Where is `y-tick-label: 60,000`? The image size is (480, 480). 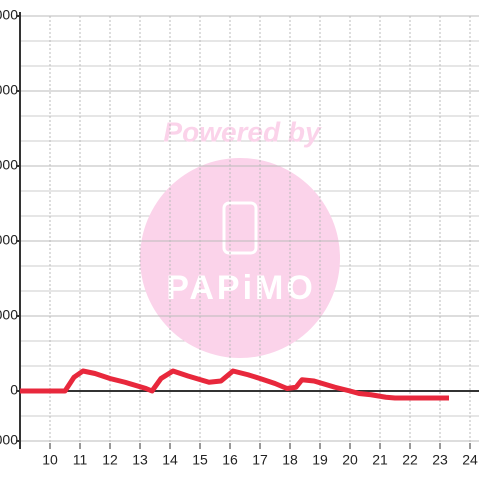
y-tick-label: 60,000 is located at coordinates (9, 240).